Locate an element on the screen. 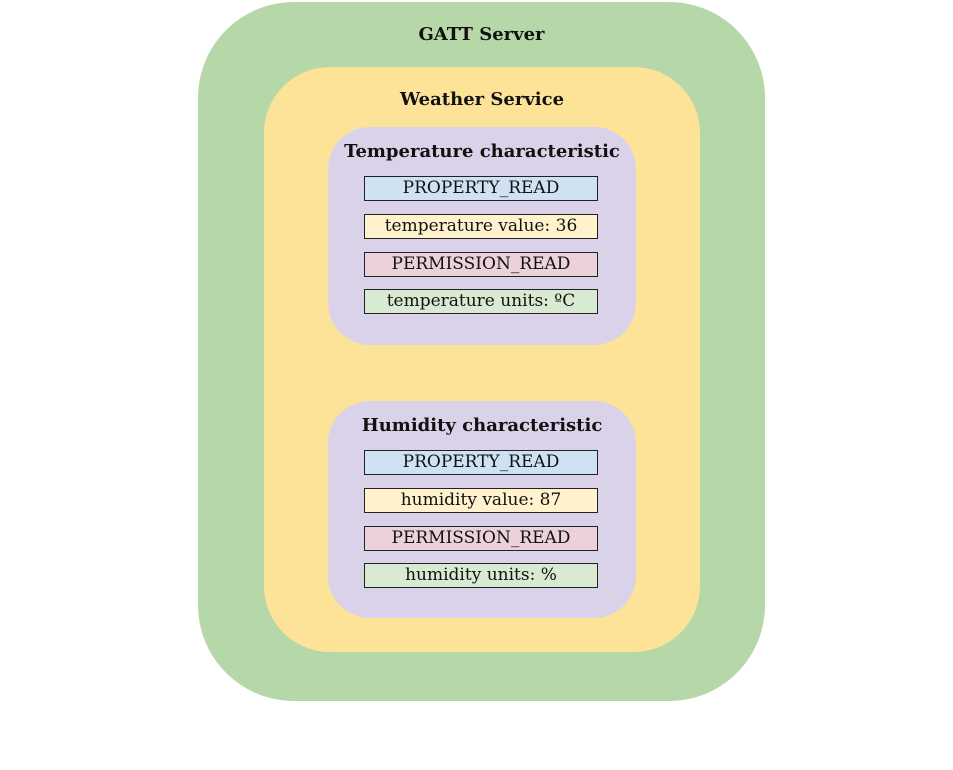  humidity-value-field: humidity value: 87 is located at coordinates (481, 500).